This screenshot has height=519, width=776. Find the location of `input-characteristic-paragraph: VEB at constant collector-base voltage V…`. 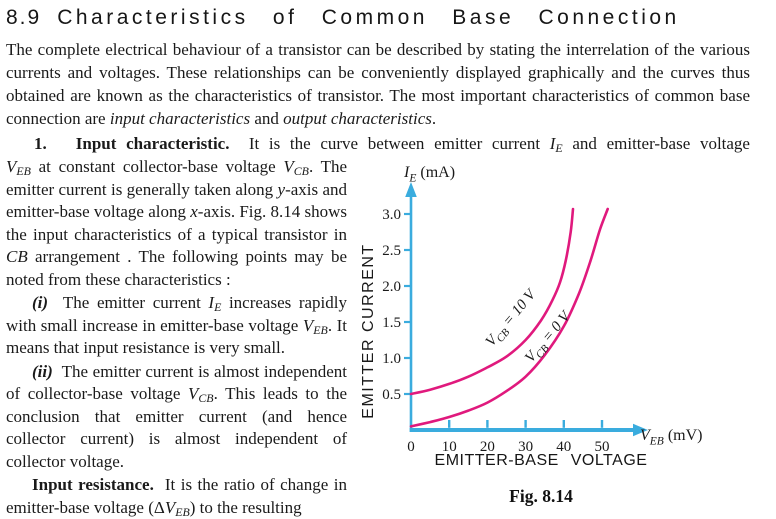

input-characteristic-paragraph: VEB at constant collector-base voltage V… is located at coordinates (177, 223).